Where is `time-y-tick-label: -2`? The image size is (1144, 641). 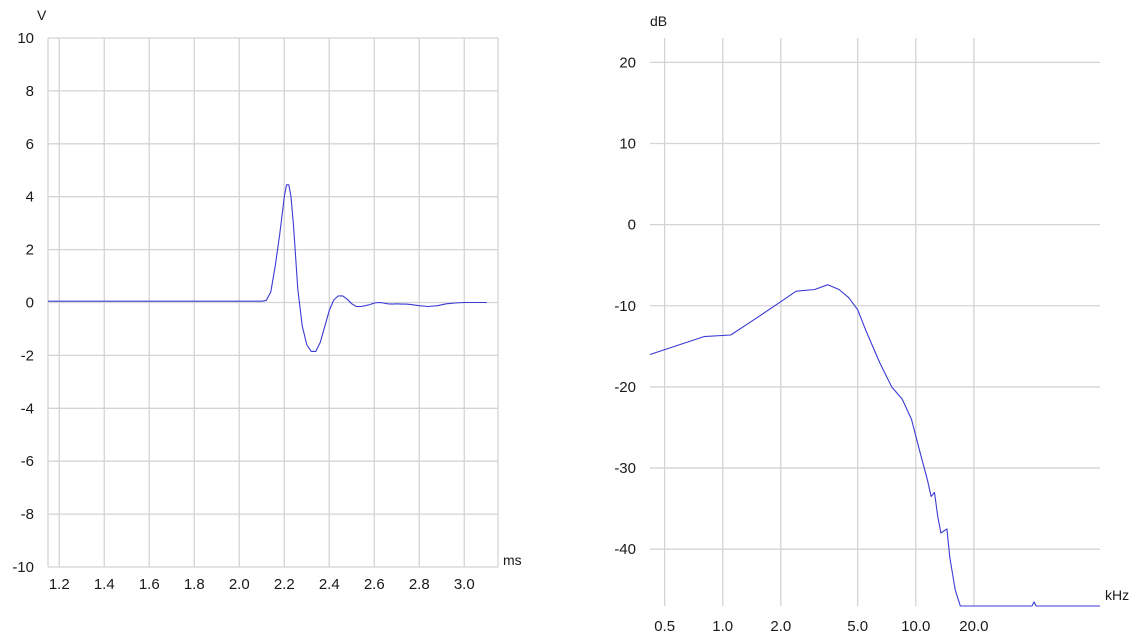 time-y-tick-label: -2 is located at coordinates (27, 355).